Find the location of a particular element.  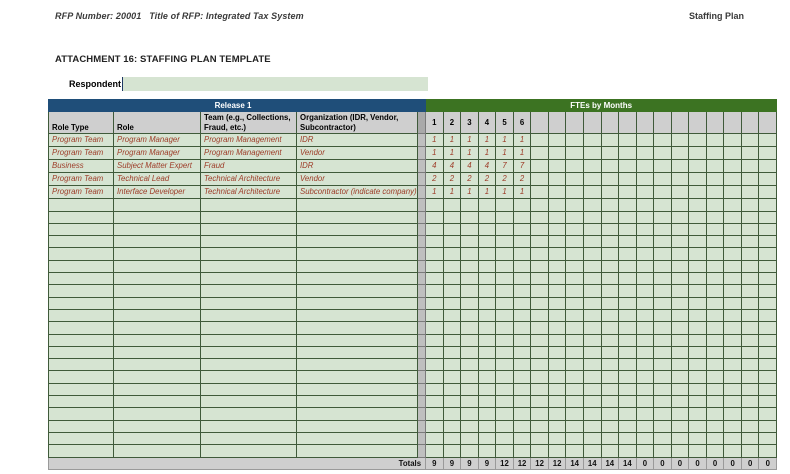

cell-team: Program Management is located at coordinates (248, 140).